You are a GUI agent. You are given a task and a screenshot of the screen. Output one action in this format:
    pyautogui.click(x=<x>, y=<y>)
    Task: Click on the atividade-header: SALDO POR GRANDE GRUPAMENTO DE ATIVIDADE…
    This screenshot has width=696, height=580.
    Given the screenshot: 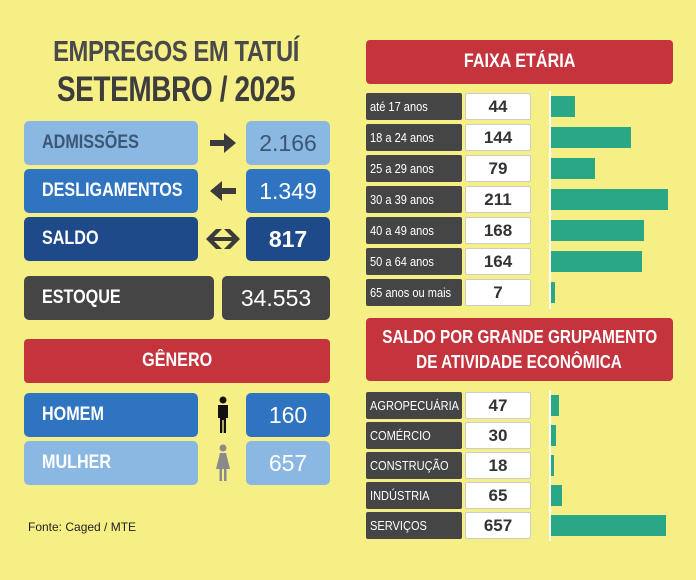 What is the action you would take?
    pyautogui.click(x=519, y=349)
    